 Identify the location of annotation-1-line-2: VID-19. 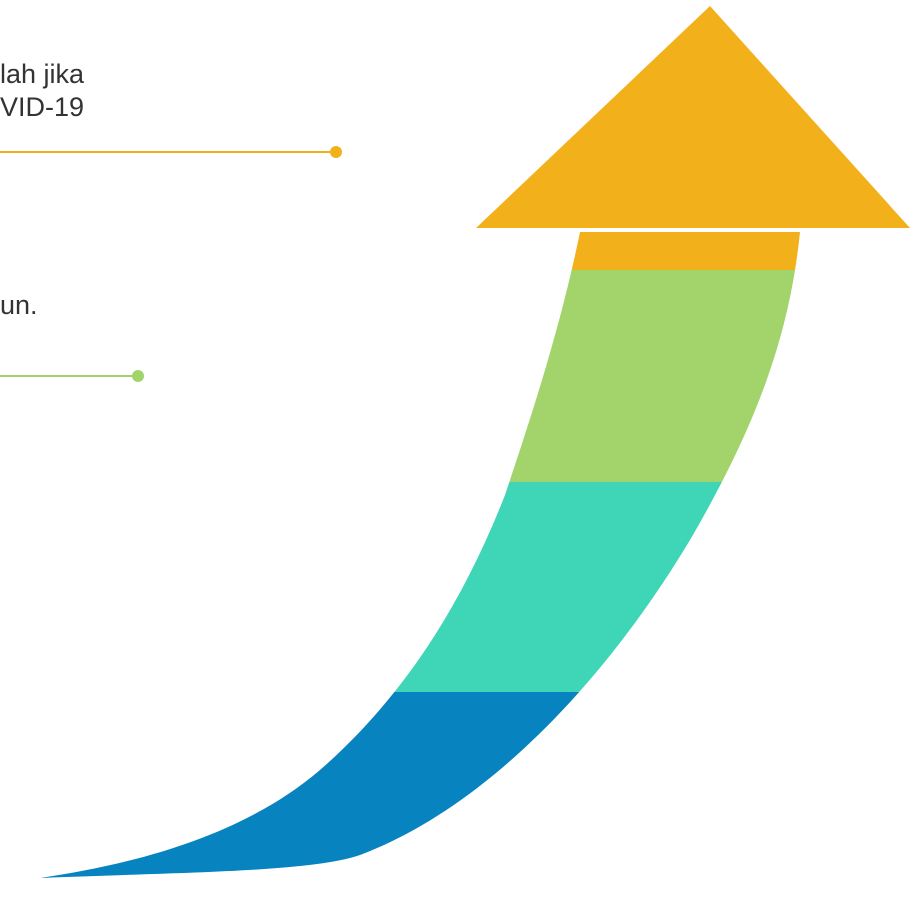
(42, 107).